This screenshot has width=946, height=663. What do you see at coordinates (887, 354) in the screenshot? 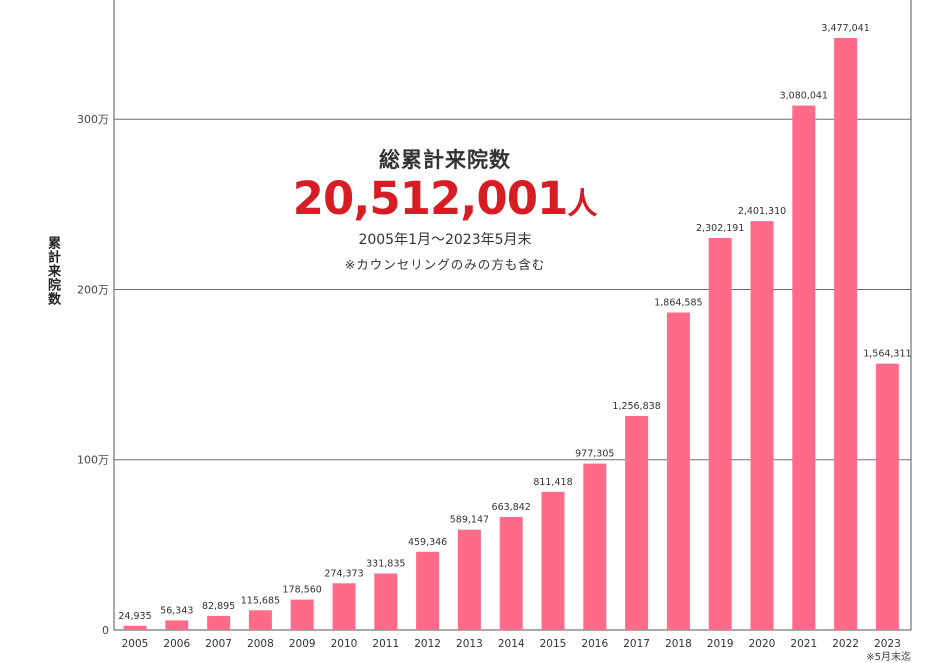
I see `data-label: 1,564,311` at bounding box center [887, 354].